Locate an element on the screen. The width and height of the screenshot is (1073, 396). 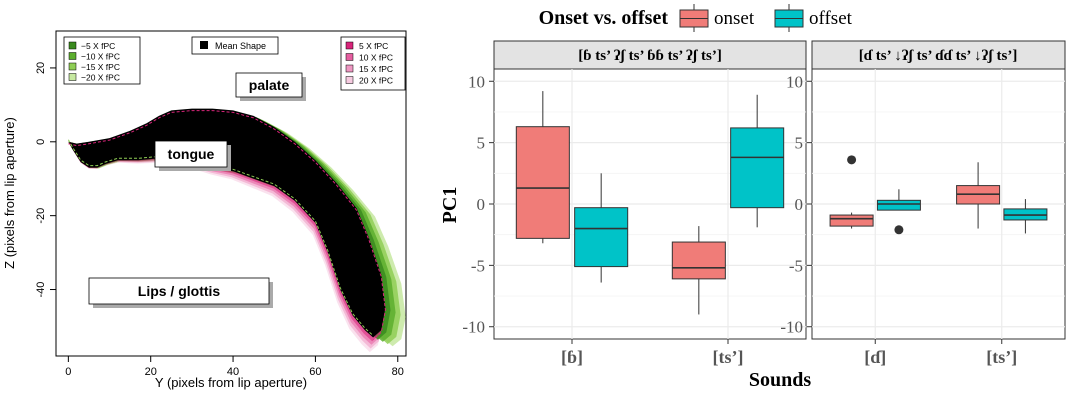
annotation-tongue: tongue is located at coordinates (192, 155).